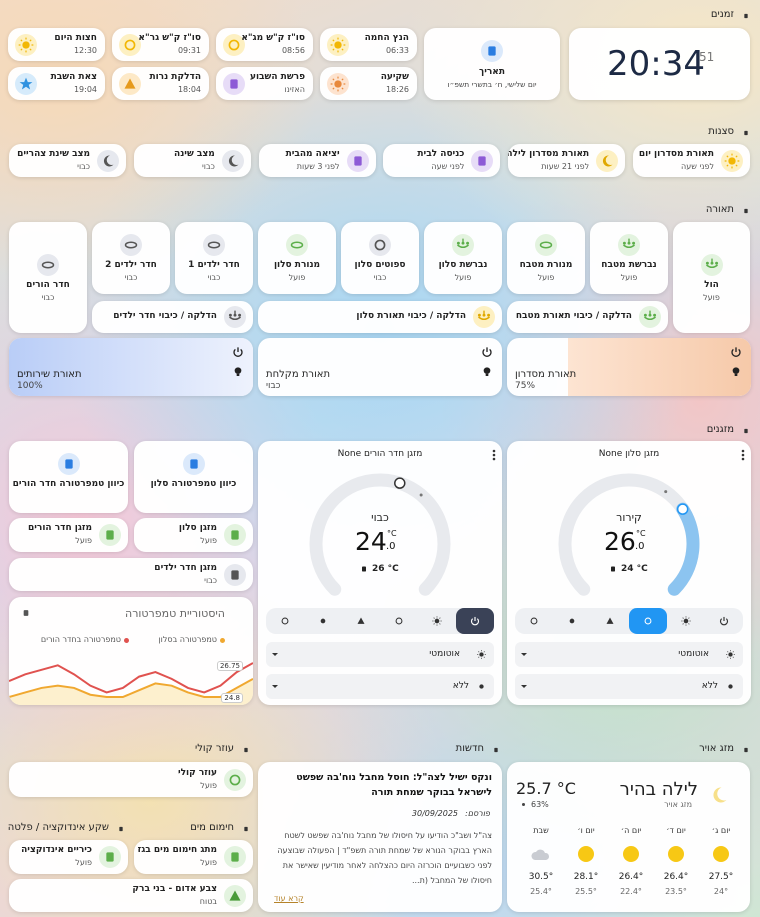 This screenshot has height=917, width=760. Describe the element at coordinates (629, 367) in the screenshot. I see `dimmer-card: תאורת מסדרון 75%` at that location.